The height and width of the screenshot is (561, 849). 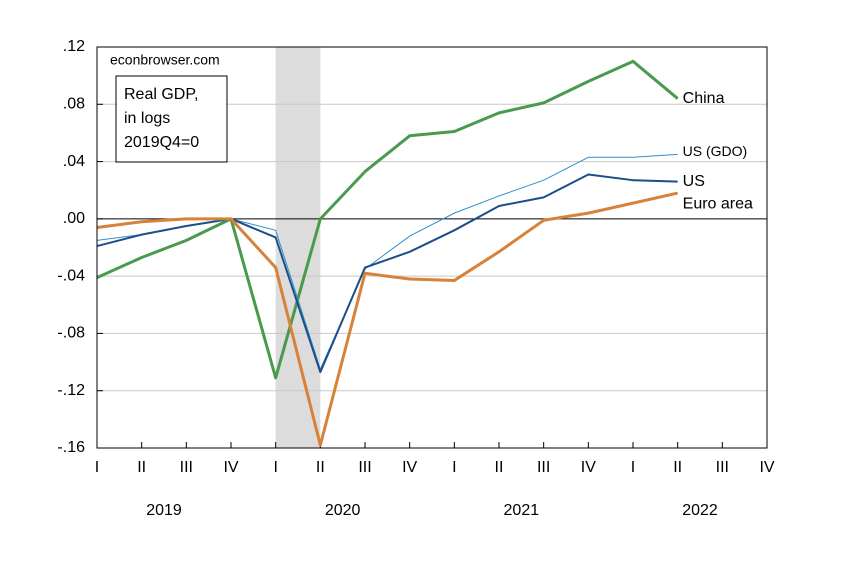 I want to click on annotation-text: 2019Q4=0, so click(x=161, y=142).